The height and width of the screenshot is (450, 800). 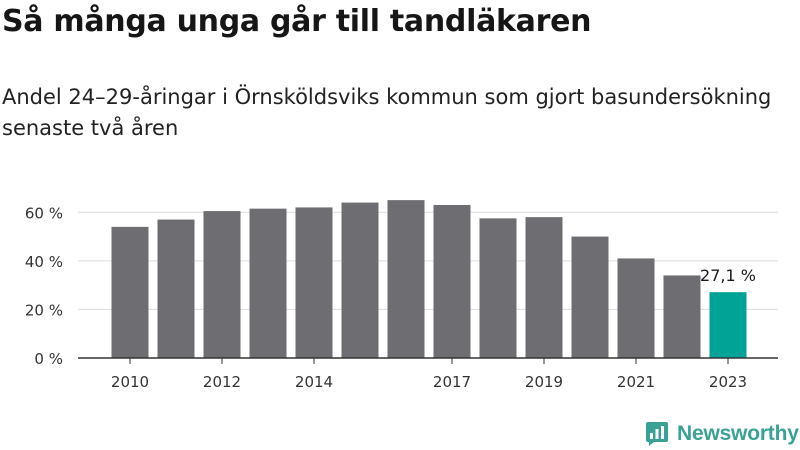 What do you see at coordinates (176, 288) in the screenshot?
I see `bar-2011` at bounding box center [176, 288].